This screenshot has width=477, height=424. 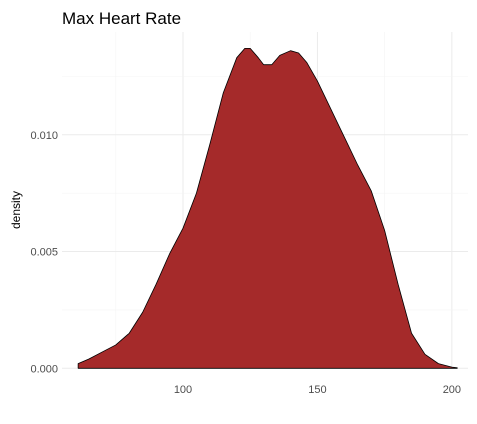 I want to click on y-axis-ticks: 0.000 0.005 0.010, so click(x=44, y=253).